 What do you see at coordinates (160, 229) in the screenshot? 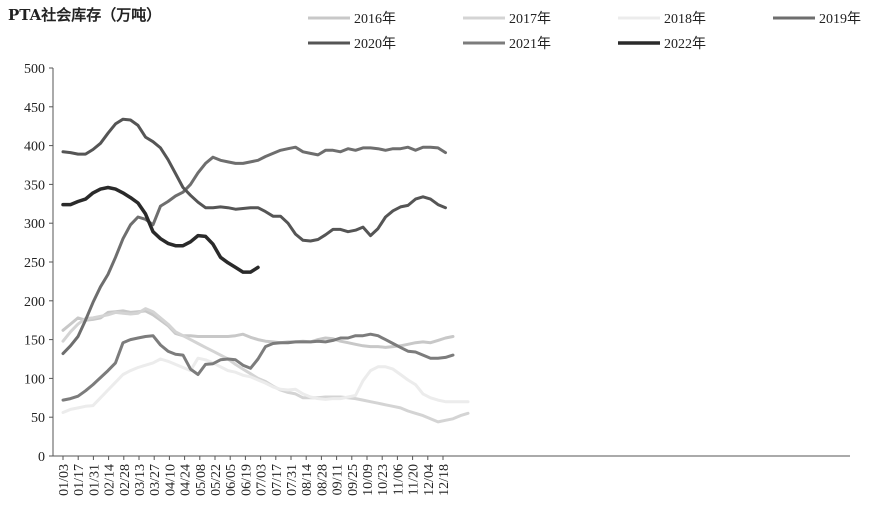
I see `series-line-2022年` at bounding box center [160, 229].